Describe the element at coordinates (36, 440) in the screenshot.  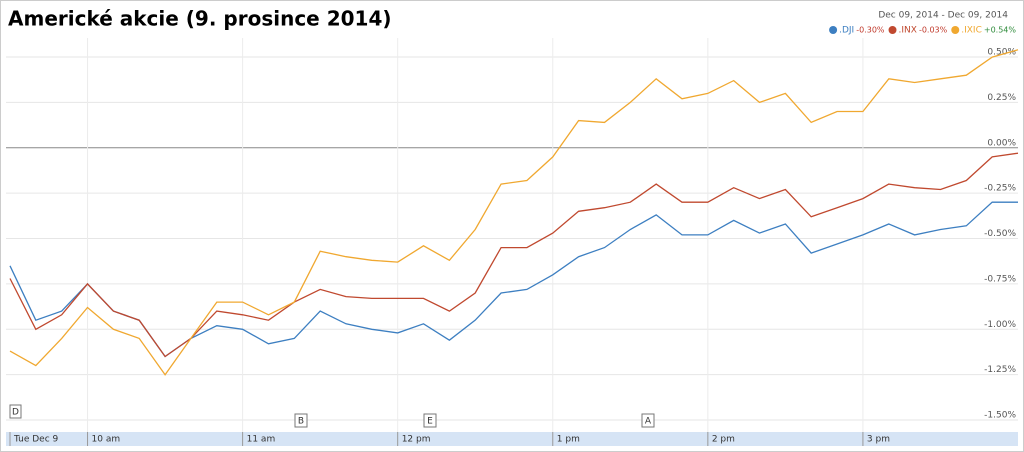
I see `x-tick-label: Tue Dec 9` at that location.